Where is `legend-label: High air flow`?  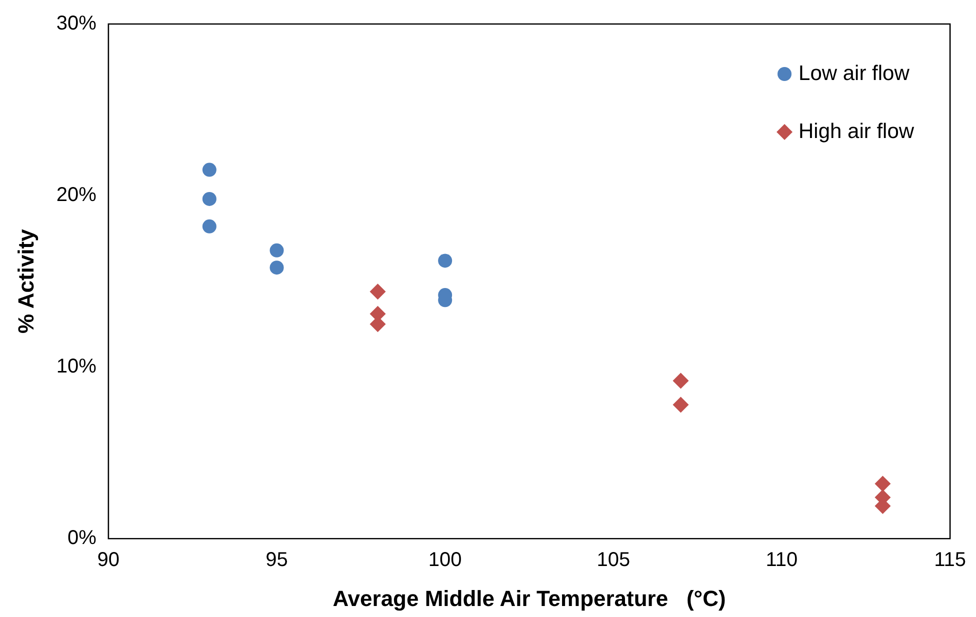
legend-label: High air flow is located at coordinates (856, 131).